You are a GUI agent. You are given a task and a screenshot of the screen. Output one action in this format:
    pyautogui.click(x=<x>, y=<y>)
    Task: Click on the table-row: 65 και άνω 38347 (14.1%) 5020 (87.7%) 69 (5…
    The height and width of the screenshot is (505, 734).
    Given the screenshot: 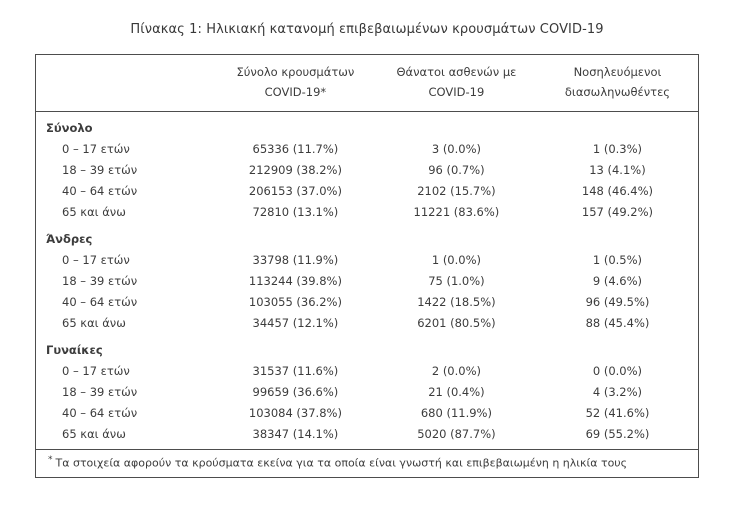 What is the action you would take?
    pyautogui.click(x=367, y=436)
    